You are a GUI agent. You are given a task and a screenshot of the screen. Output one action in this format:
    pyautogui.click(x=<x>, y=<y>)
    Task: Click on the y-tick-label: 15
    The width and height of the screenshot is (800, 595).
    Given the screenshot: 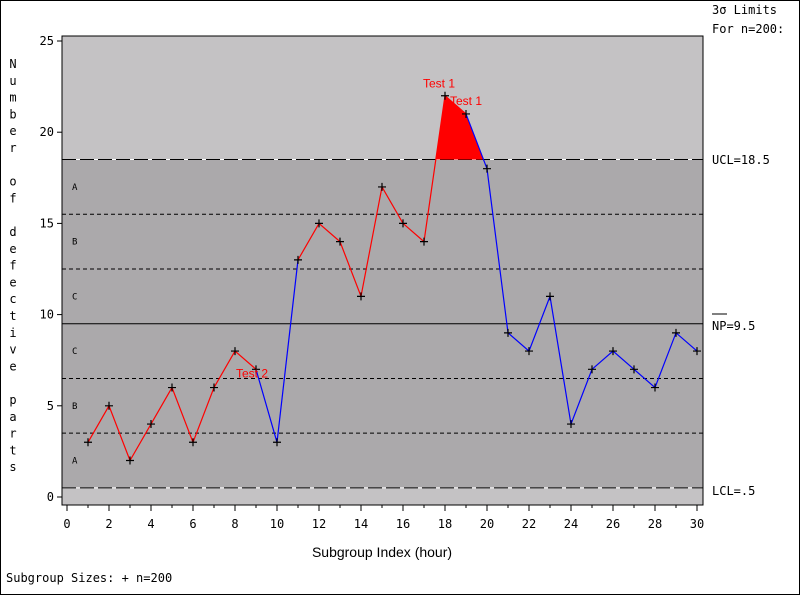 What is the action you would take?
    pyautogui.click(x=47, y=223)
    